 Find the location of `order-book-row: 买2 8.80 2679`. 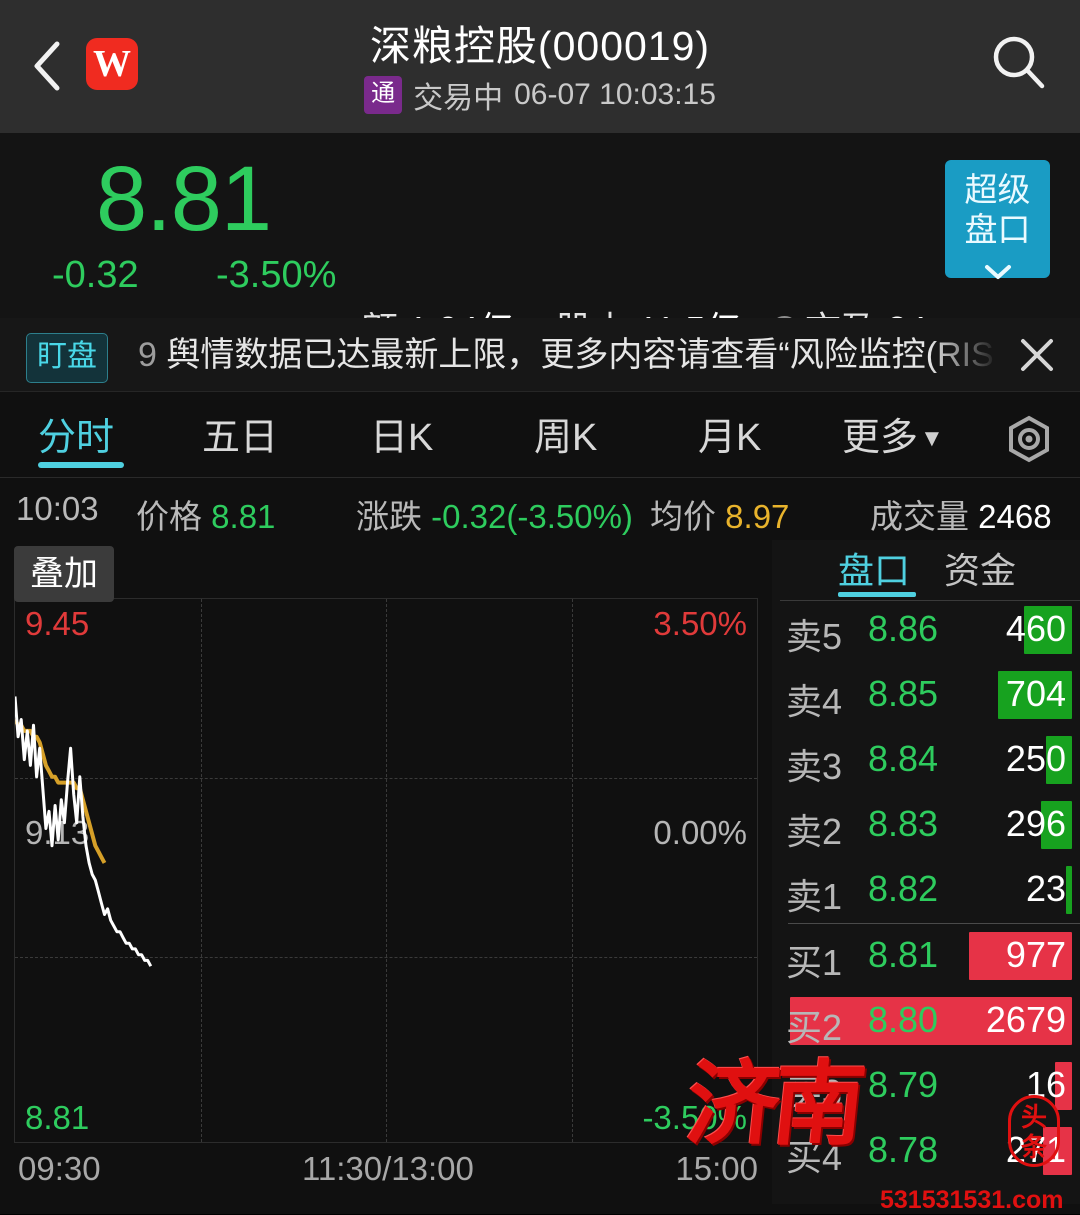

order-book-row: 买2 8.80 2679 is located at coordinates (926, 1021).